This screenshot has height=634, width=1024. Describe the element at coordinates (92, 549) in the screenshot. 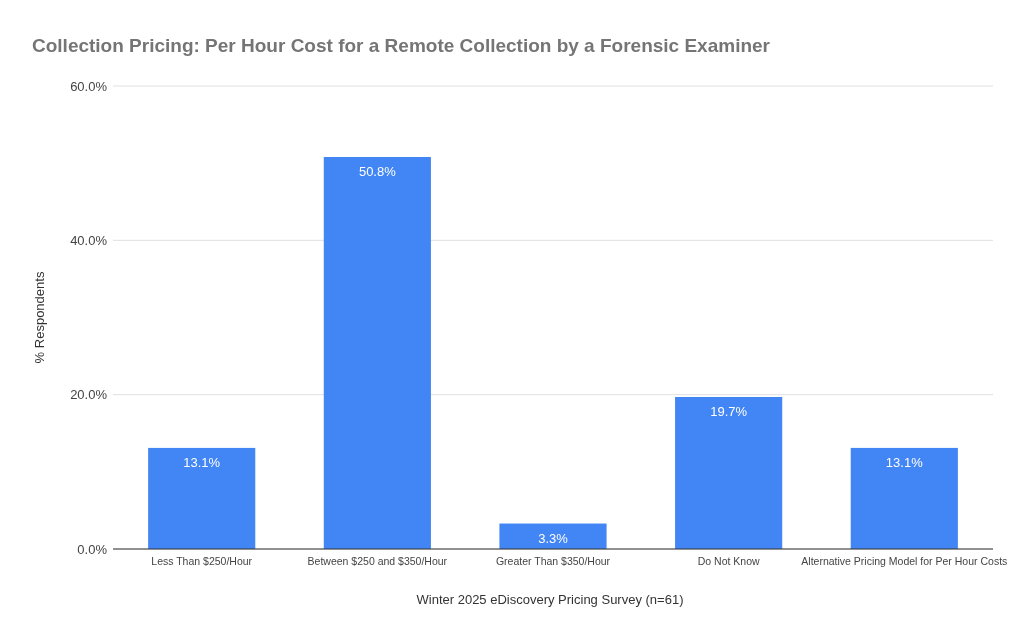

I see `y-tick-label: 0.0%` at that location.